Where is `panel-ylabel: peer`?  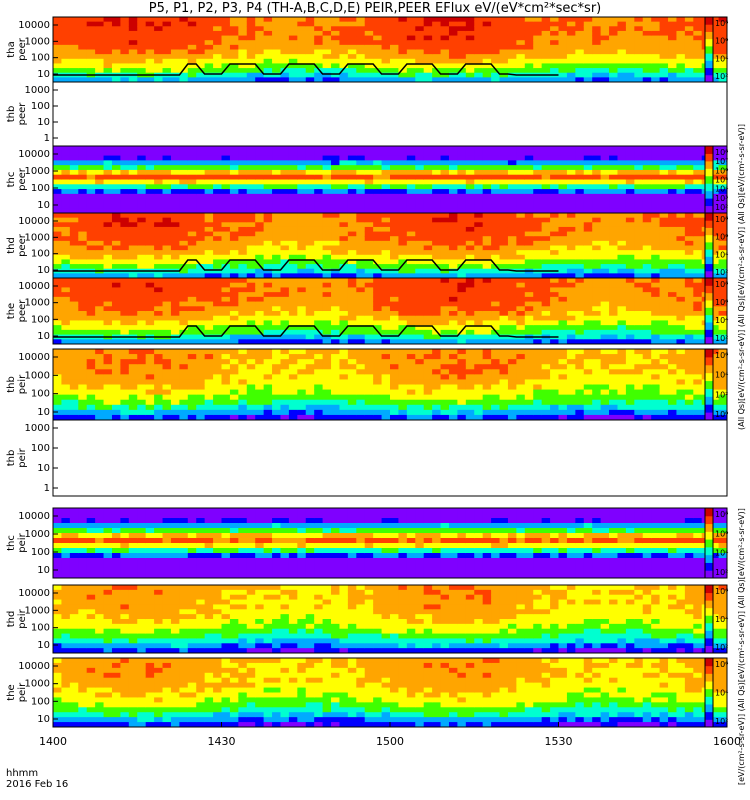
panel-ylabel: peer is located at coordinates (22, 245).